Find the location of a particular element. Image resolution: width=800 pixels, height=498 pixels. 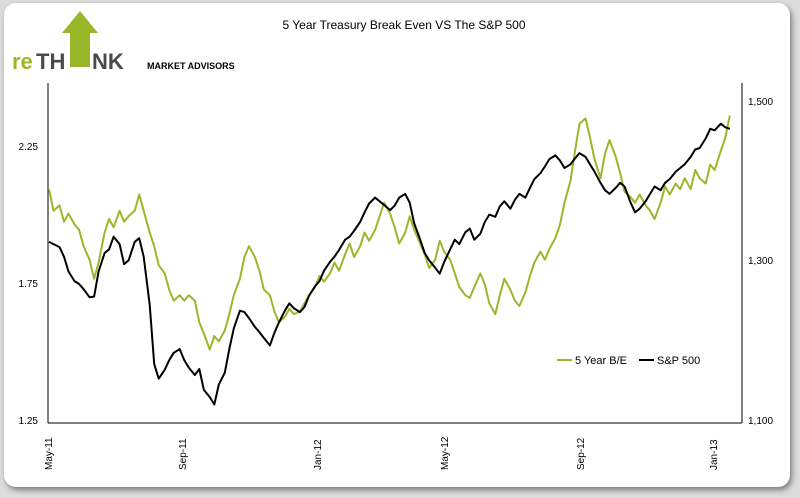

x-tick-label: Sep-12 is located at coordinates (581, 453).